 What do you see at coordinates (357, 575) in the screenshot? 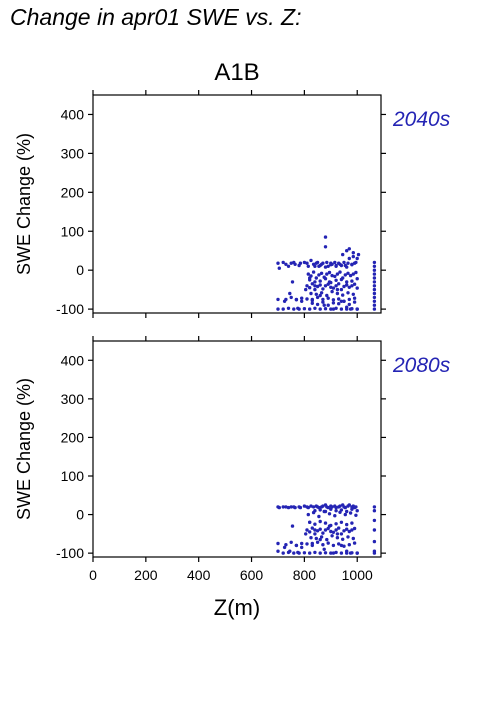
I see `x-tick-label: 1000` at bounding box center [357, 575].